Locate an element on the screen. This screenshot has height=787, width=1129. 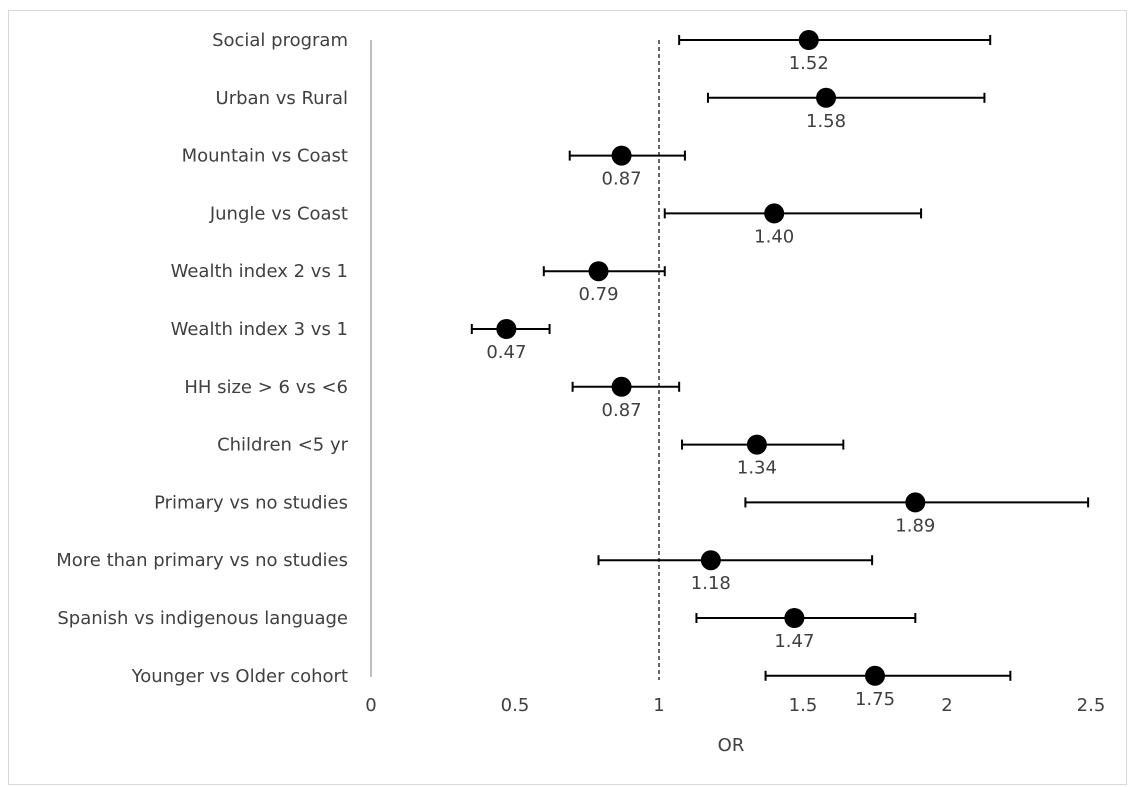
x-tick-label: 1 is located at coordinates (658, 705).